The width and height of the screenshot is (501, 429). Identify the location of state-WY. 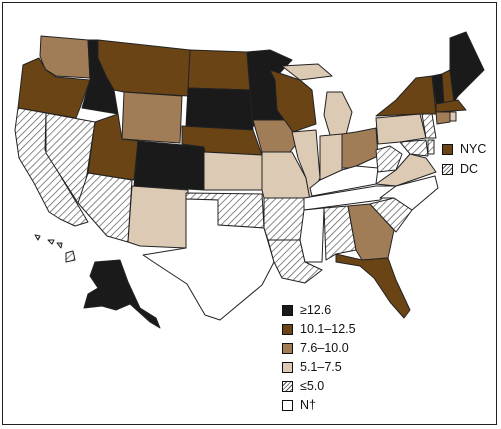
(152, 117).